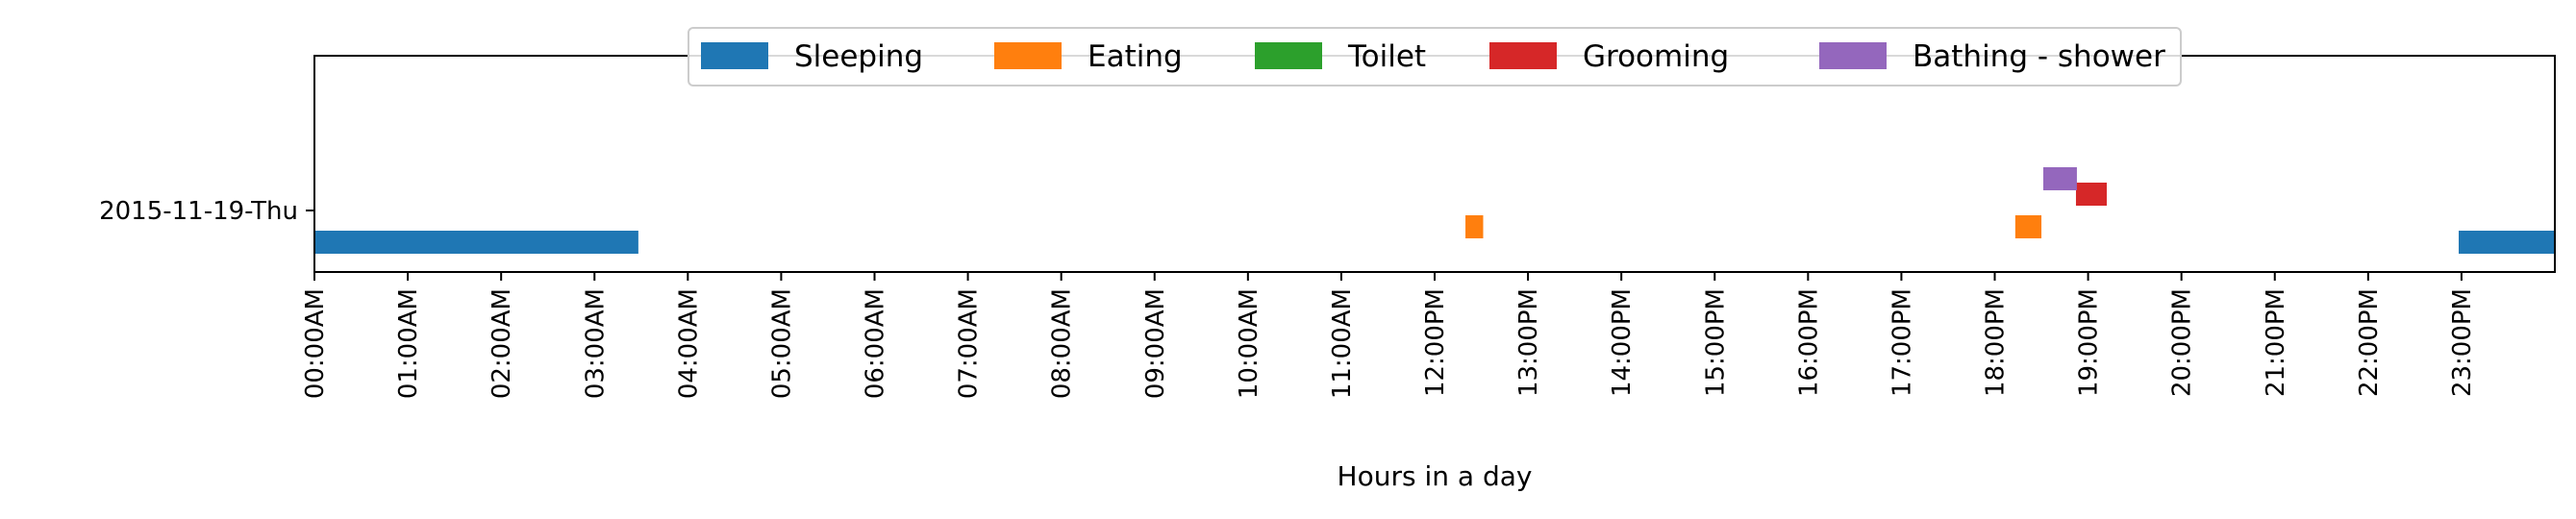 The height and width of the screenshot is (519, 2576). Describe the element at coordinates (1808, 342) in the screenshot. I see `x-tick-label: 16:00PM` at that location.